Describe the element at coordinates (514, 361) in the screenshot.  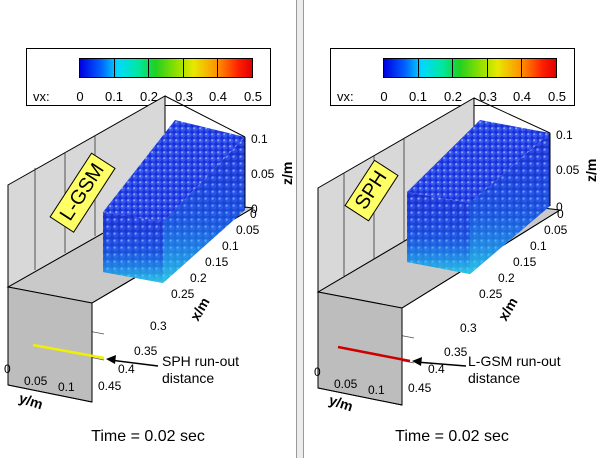
I see `annotation-line: L-GSM run-out` at that location.